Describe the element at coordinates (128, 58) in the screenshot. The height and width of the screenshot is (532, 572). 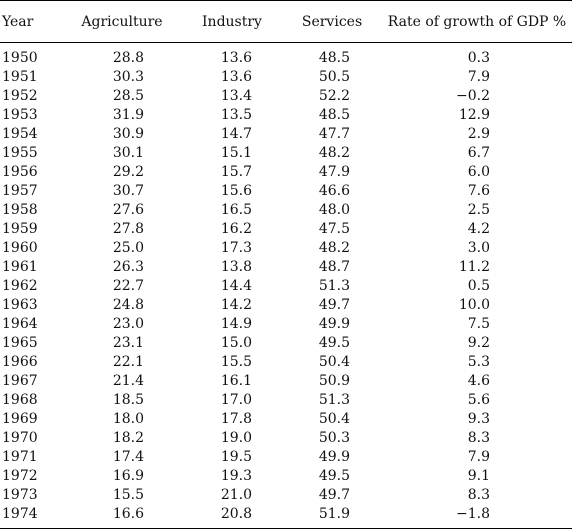
I see `cell-agriculture: 28.8` at that location.